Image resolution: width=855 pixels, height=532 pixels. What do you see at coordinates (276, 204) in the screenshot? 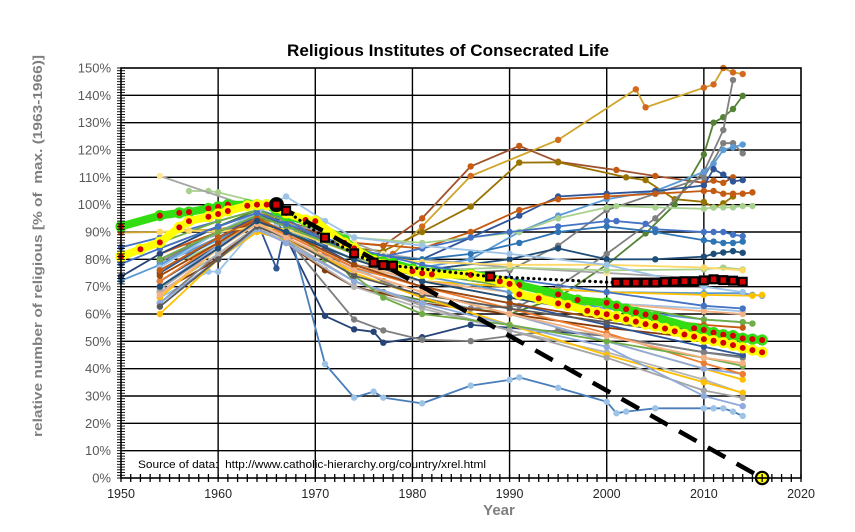
I see `trend-start-marker-inner` at bounding box center [276, 204].